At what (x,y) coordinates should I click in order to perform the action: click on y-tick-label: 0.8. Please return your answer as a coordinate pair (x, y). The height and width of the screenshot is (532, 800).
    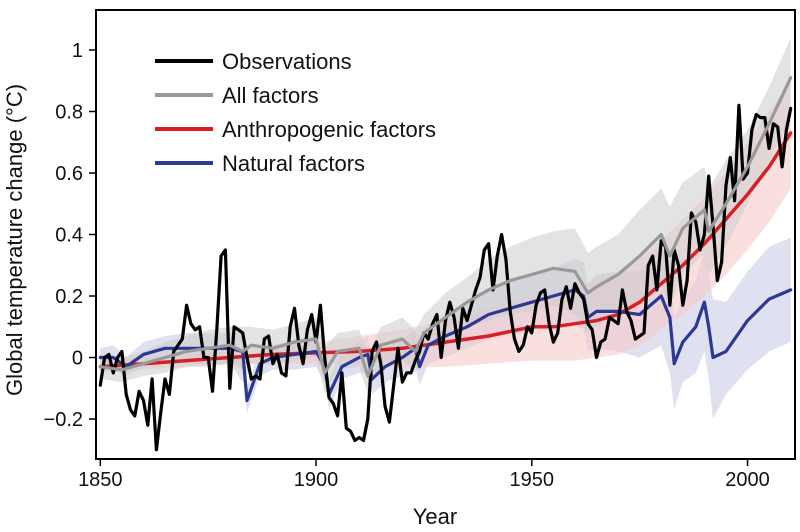
    Looking at the image, I should click on (69, 112).